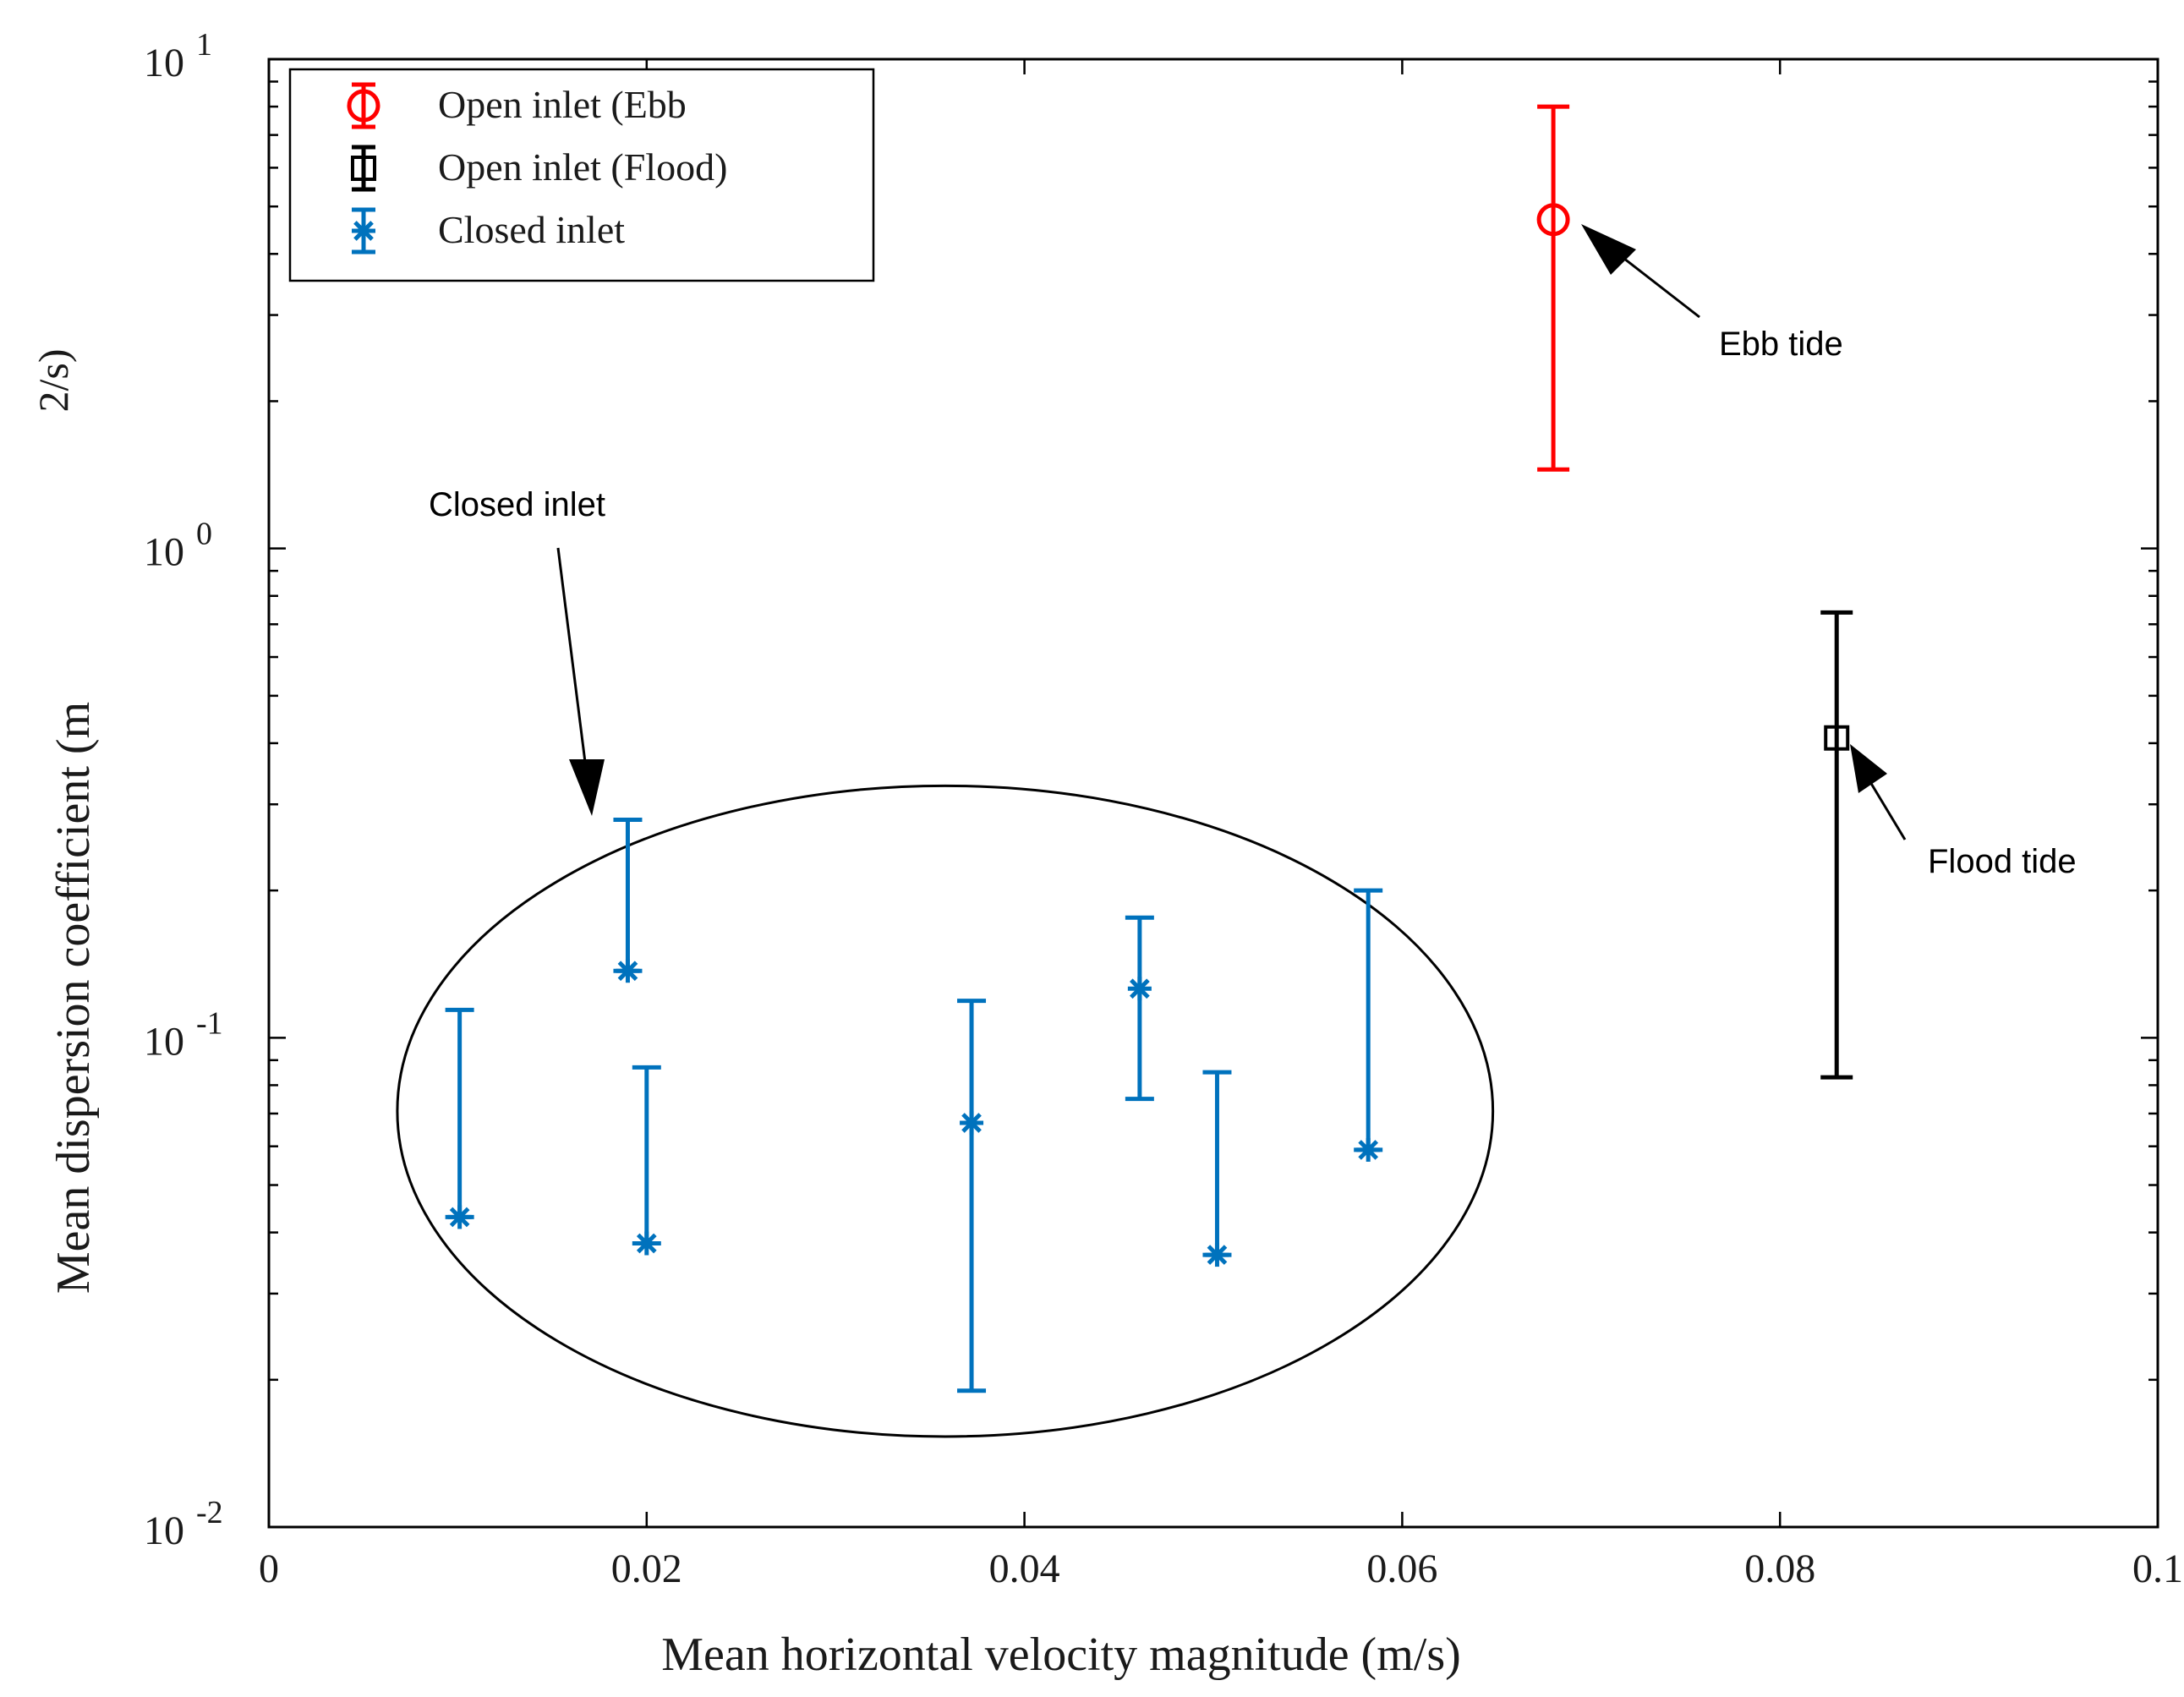  What do you see at coordinates (1608, 249) in the screenshot?
I see `ebb-tide-arrowhead` at bounding box center [1608, 249].